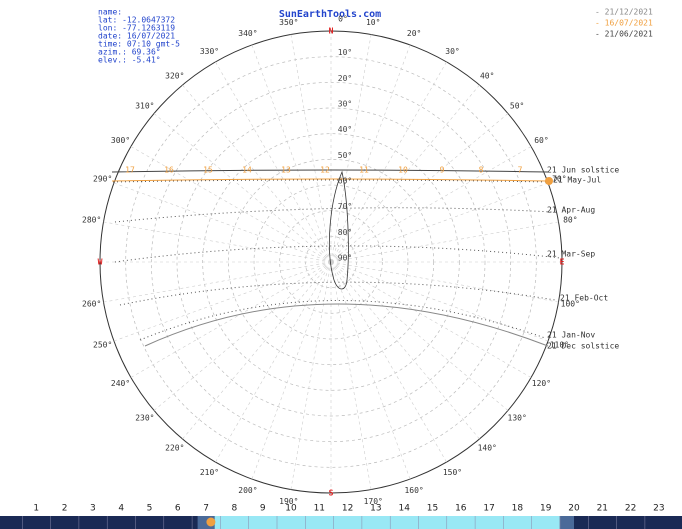  Describe the element at coordinates (169, 170) in the screenshot. I see `hour-label: 16` at that location.